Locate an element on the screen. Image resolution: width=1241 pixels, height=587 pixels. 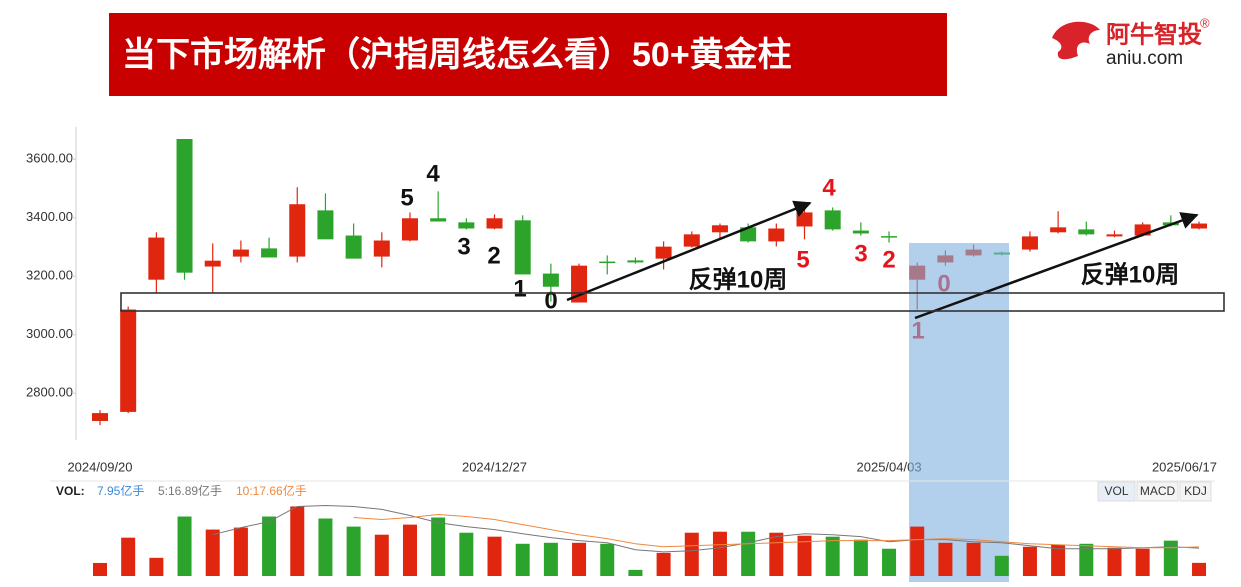
vol-current: 7.95亿手 is located at coordinates (120, 490).